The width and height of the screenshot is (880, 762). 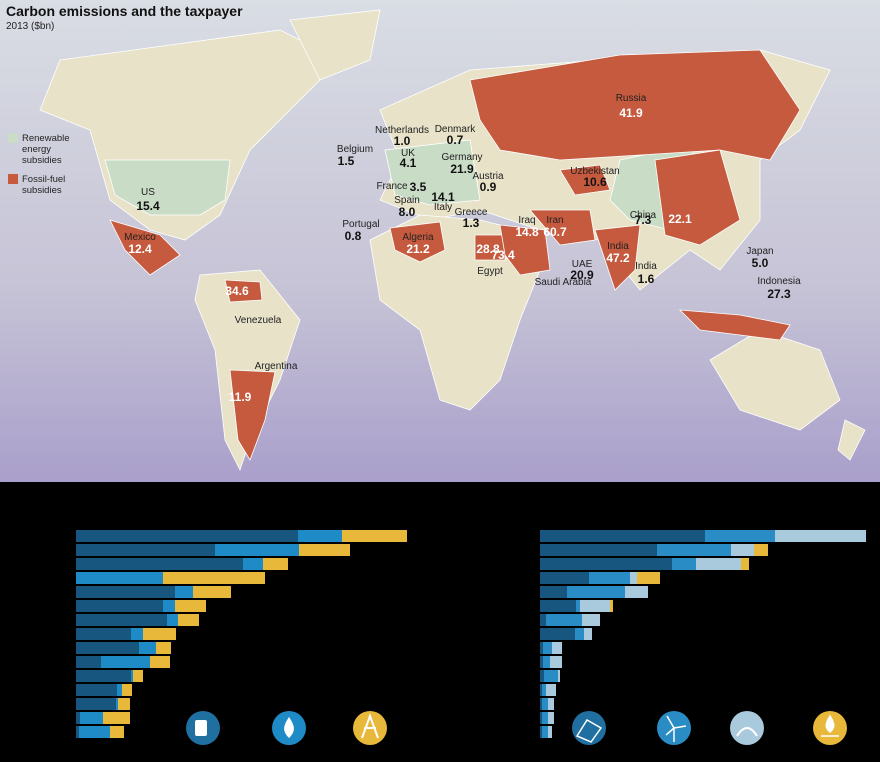 What do you see at coordinates (527, 220) in the screenshot?
I see `country-name: Iraq` at bounding box center [527, 220].